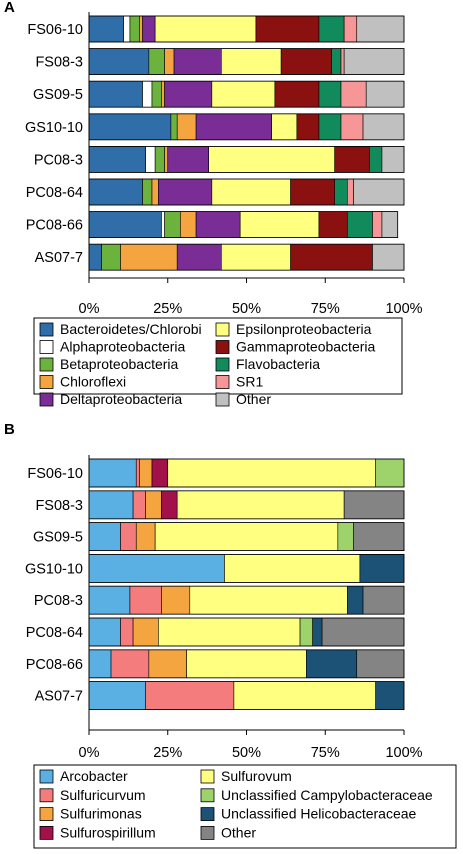  I want to click on bar-as07-7-epsilonproteobacteria, so click(256, 257).